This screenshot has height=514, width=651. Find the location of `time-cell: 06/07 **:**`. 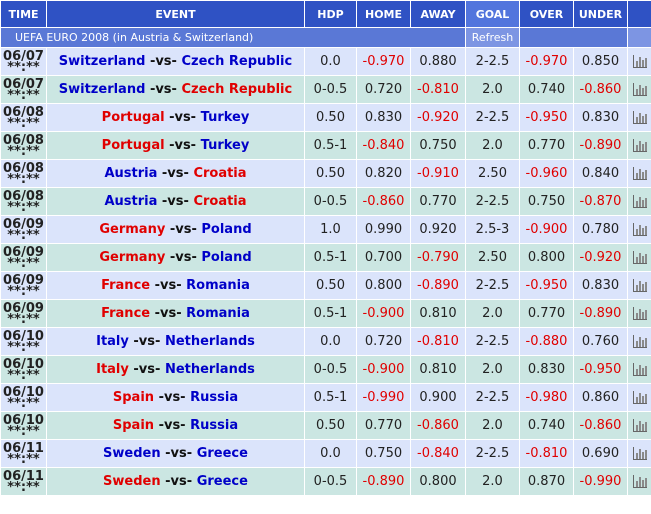

time-cell: 06/07 **:** is located at coordinates (23, 89).